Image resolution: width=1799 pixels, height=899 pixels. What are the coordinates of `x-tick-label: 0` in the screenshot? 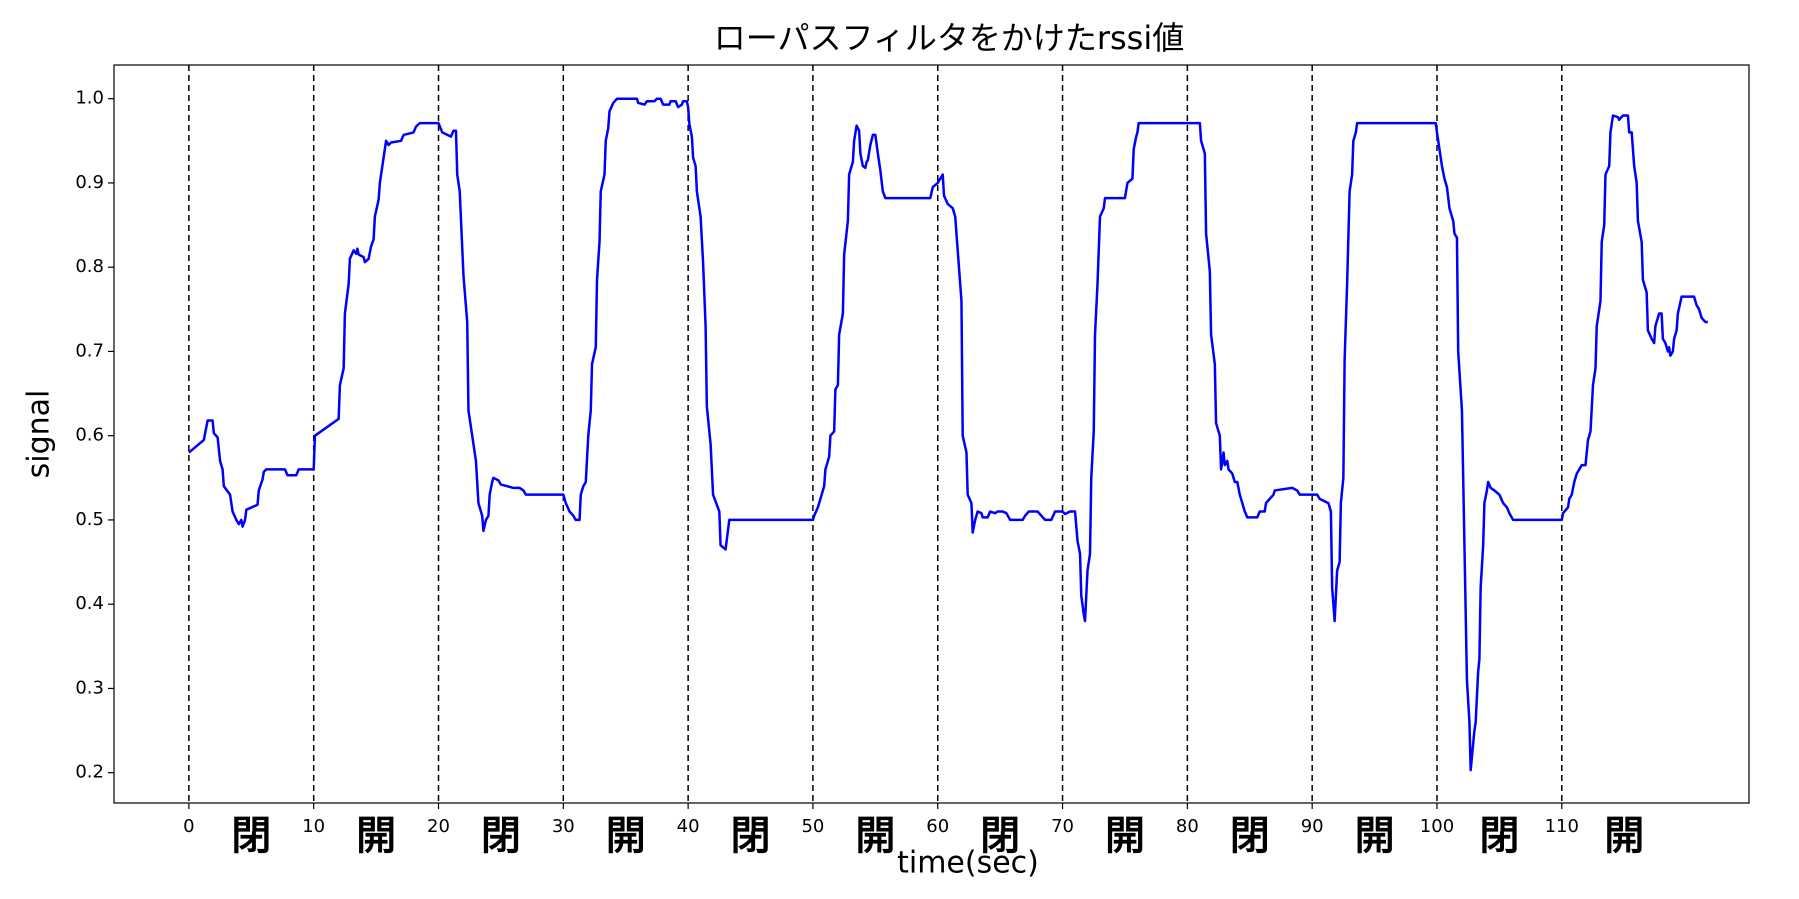 It's located at (188, 826).